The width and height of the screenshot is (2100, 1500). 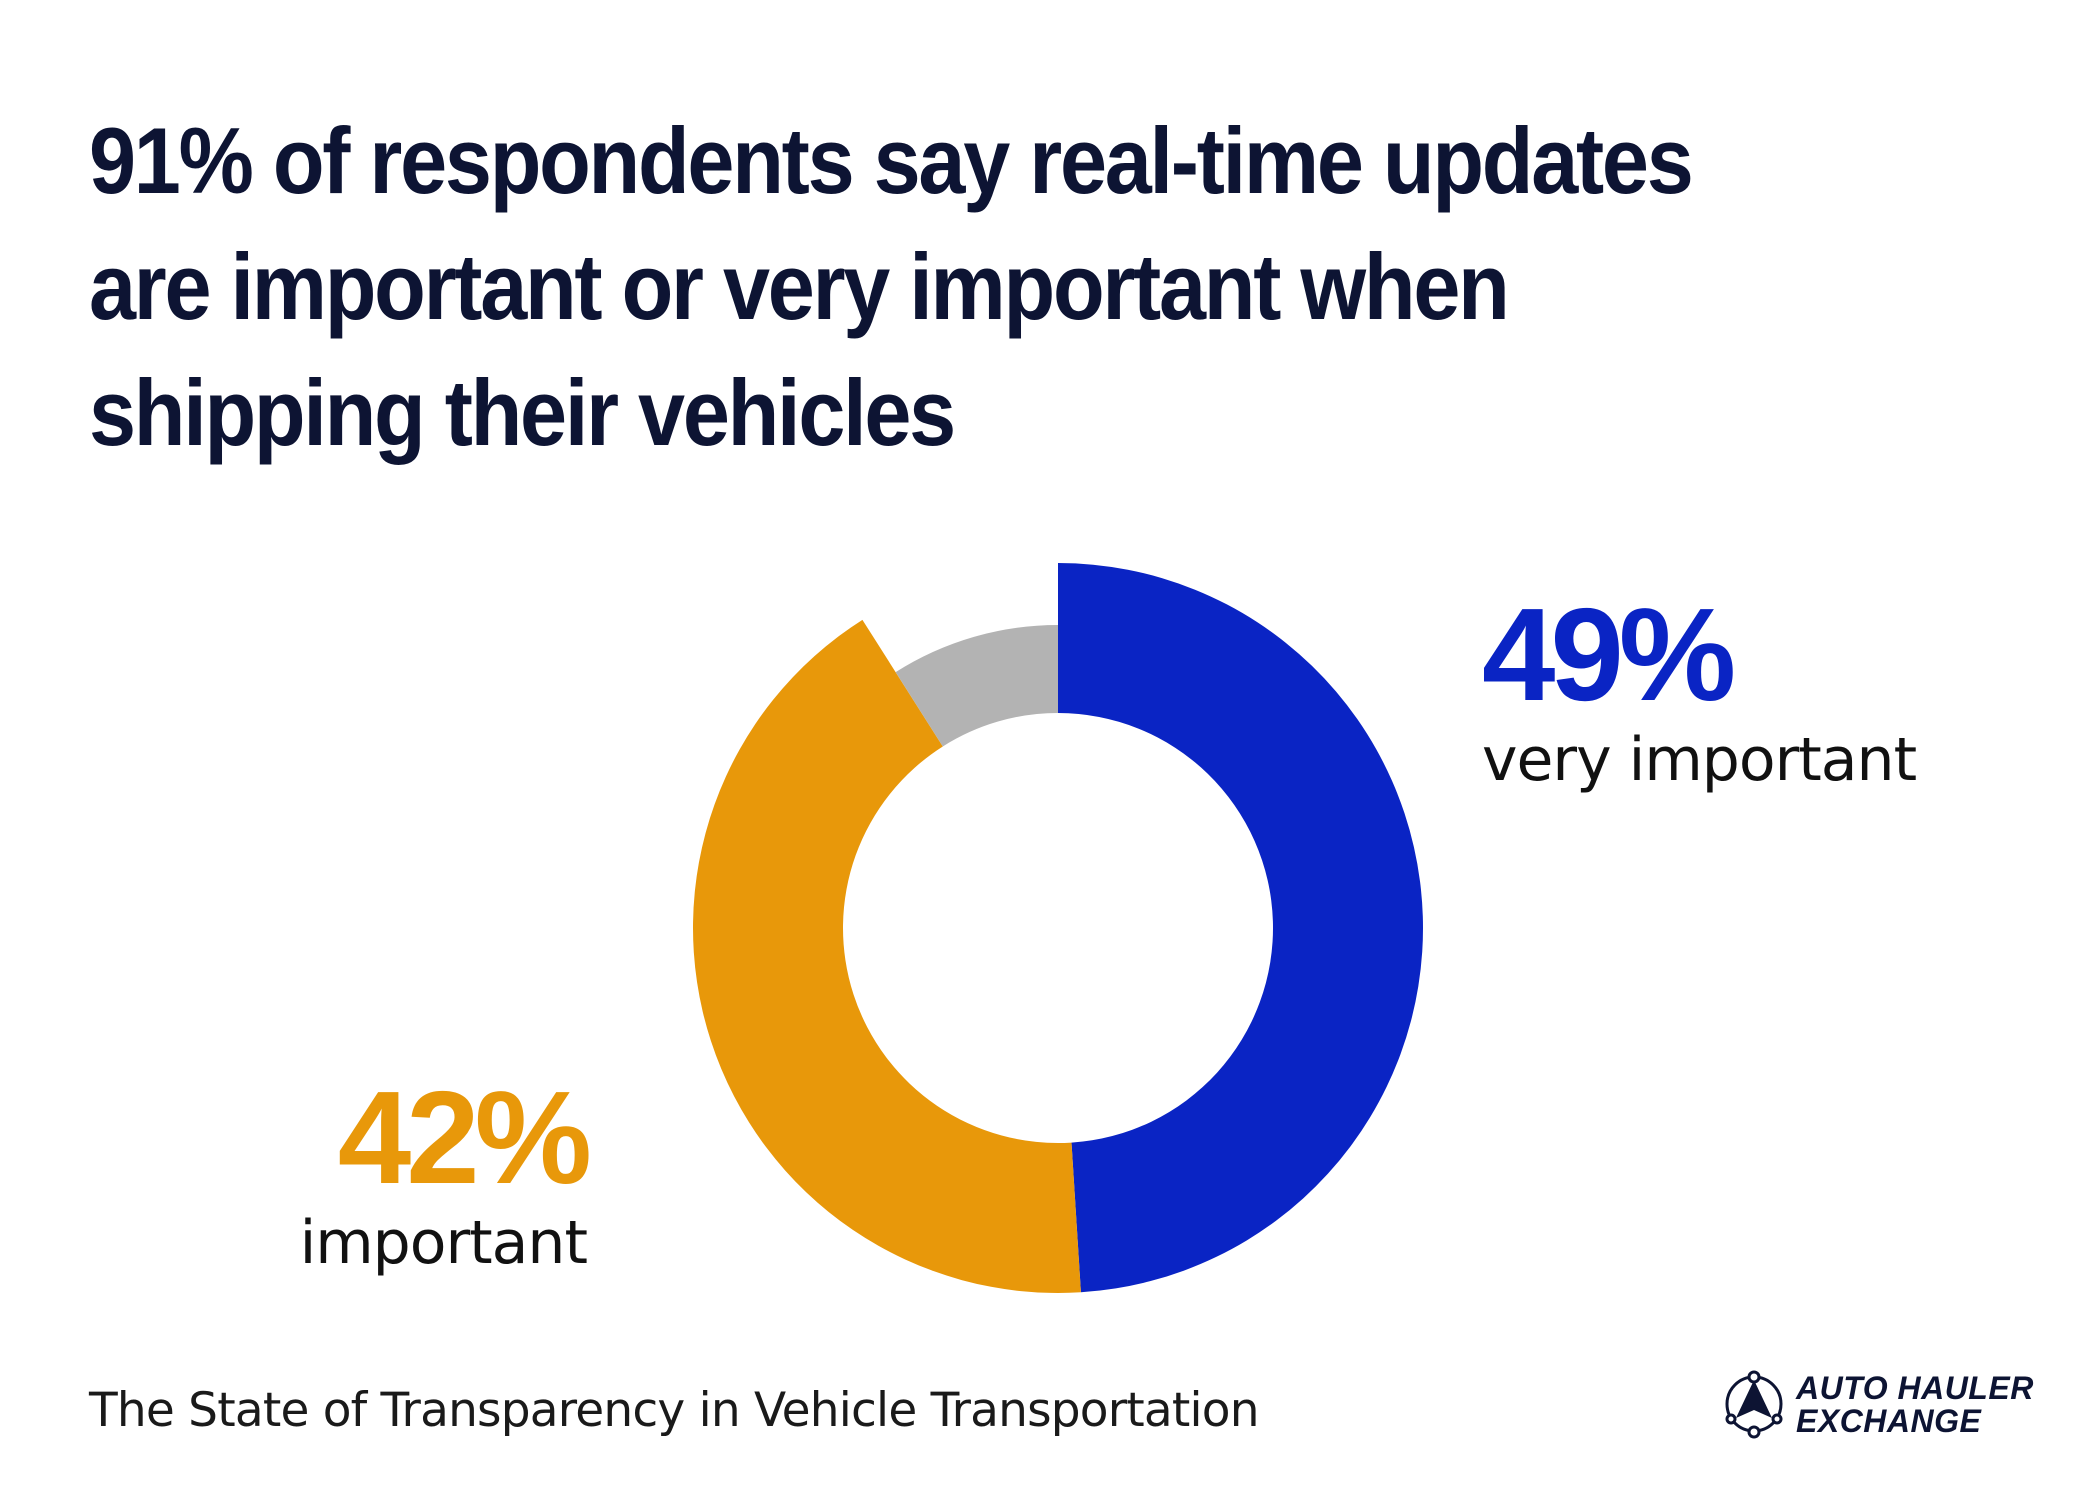 What do you see at coordinates (1915, 1388) in the screenshot?
I see `brand-line-1: AUTO HAULER` at bounding box center [1915, 1388].